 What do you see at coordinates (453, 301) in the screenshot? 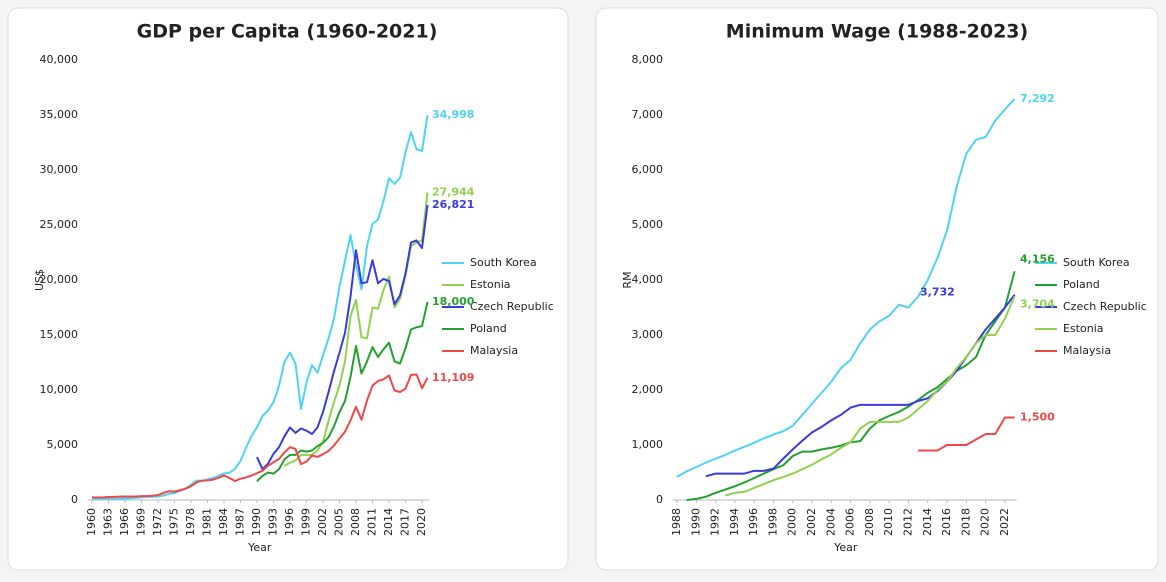
I see `end-label: 18,000` at bounding box center [453, 301].